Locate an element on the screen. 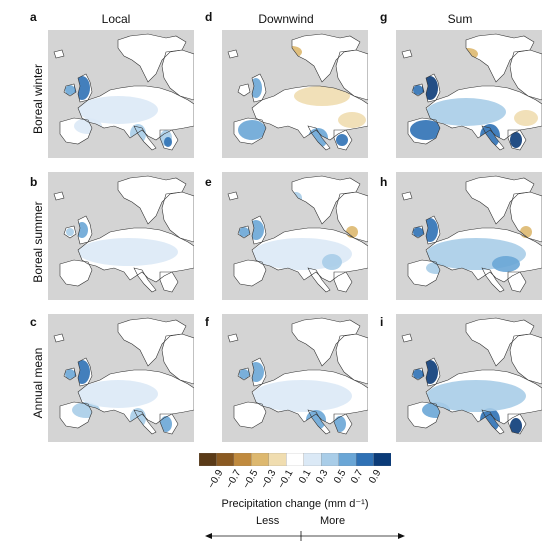 The width and height of the screenshot is (555, 546). map-sum-summer-svg is located at coordinates (469, 236).